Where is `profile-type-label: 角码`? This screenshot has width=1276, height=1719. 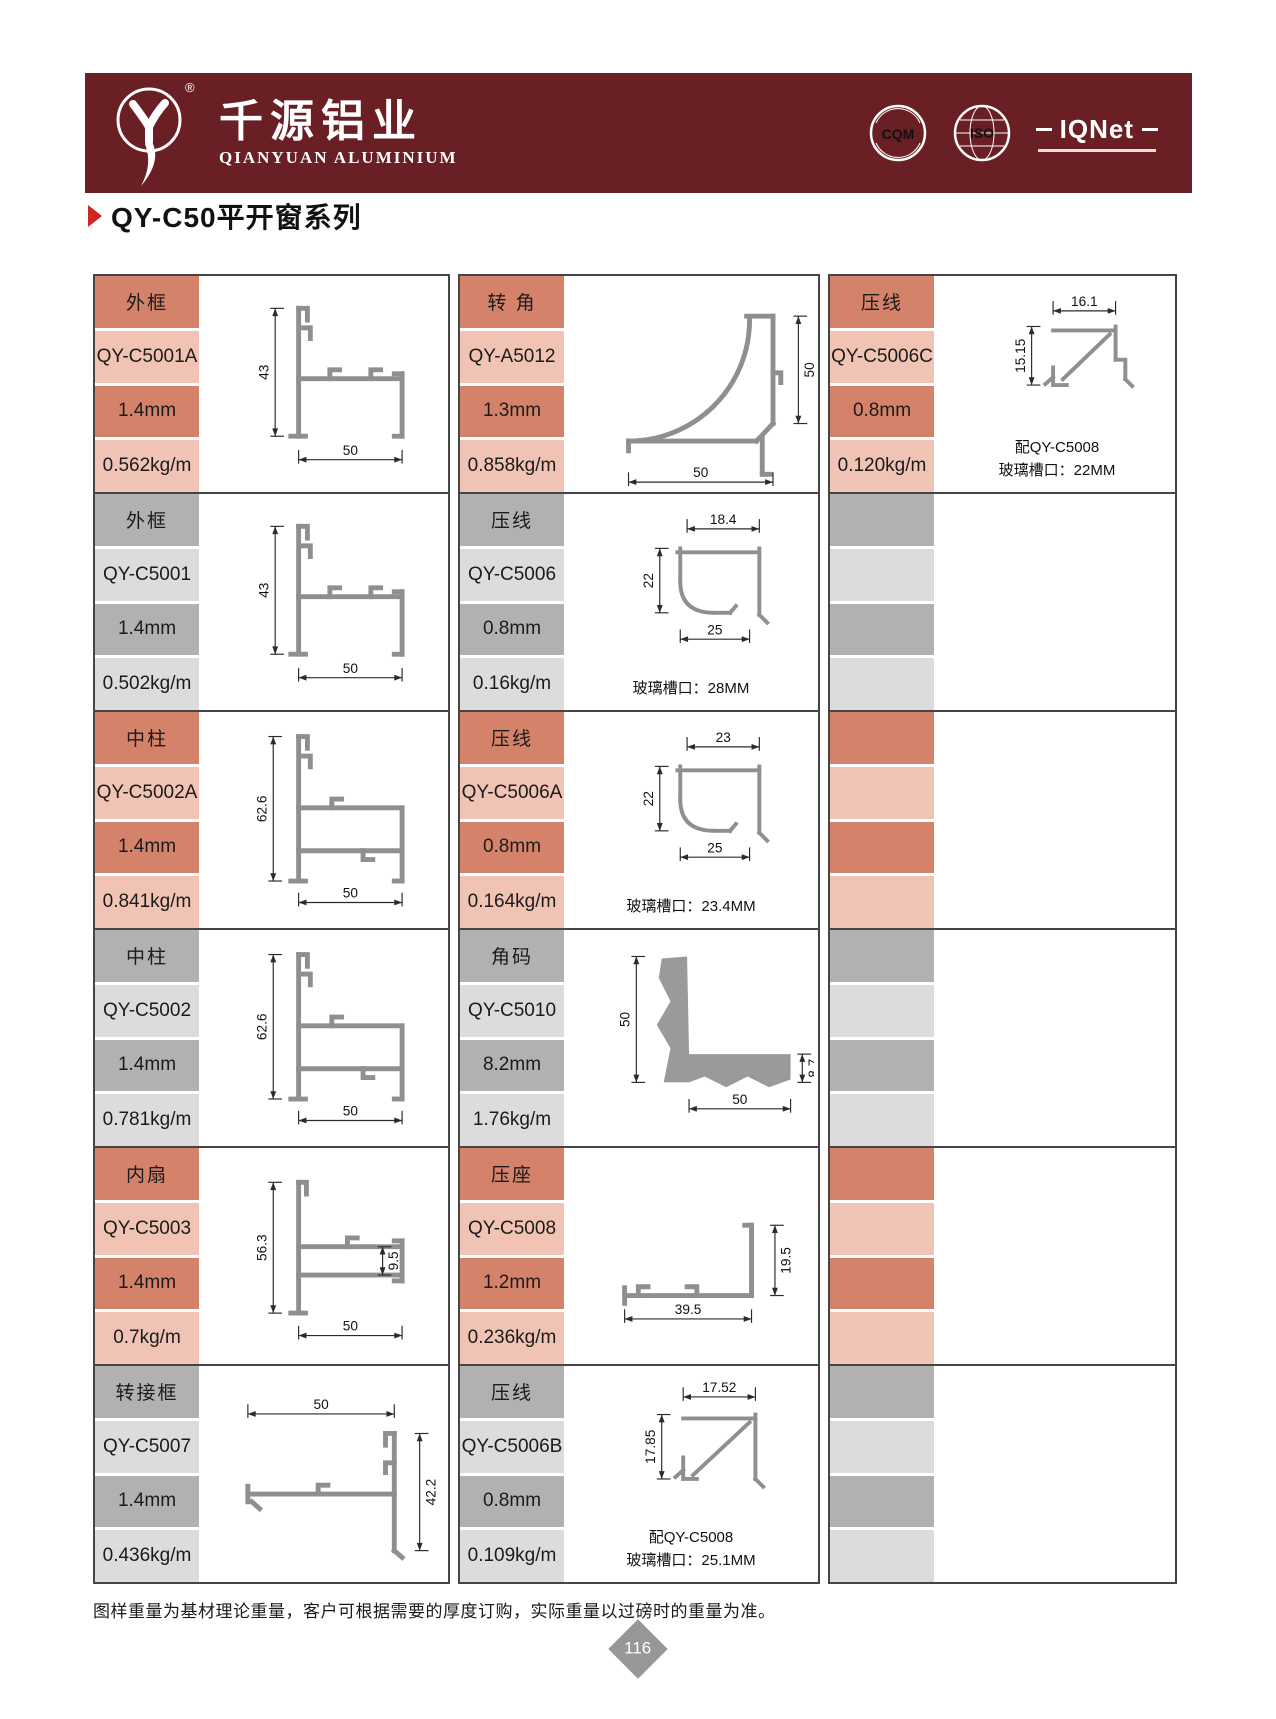
profile-type-label: 角码 is located at coordinates (512, 956).